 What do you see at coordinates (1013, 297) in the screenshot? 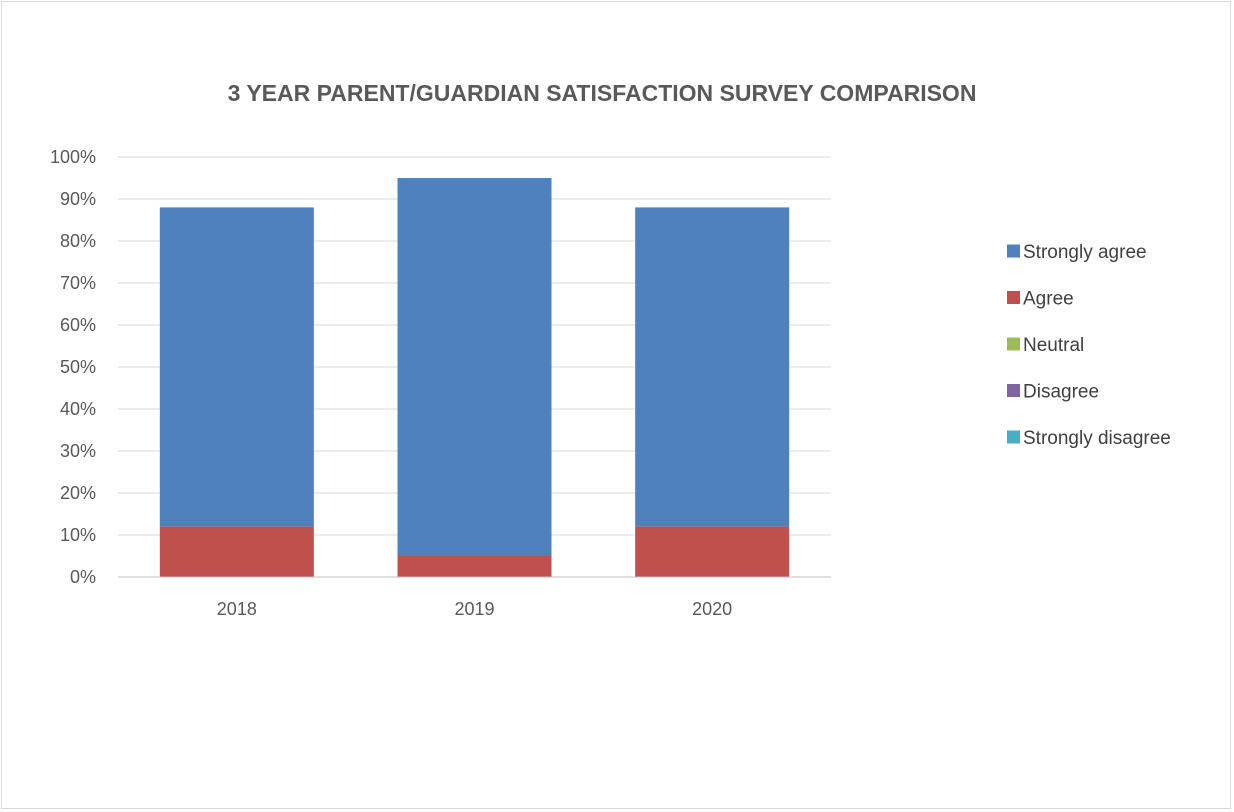
I see `legend-swatch-agree` at bounding box center [1013, 297].